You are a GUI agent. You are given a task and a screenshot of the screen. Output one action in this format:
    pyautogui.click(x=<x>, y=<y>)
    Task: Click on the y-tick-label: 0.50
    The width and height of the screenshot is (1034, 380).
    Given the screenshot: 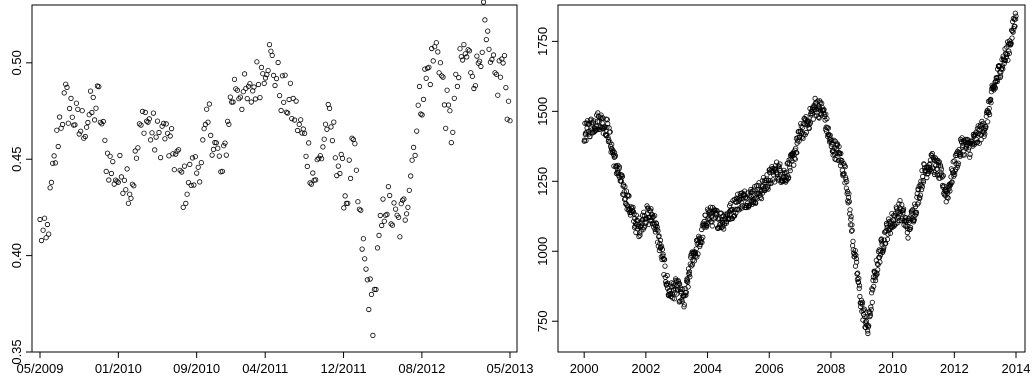 What is the action you would take?
    pyautogui.click(x=16, y=62)
    